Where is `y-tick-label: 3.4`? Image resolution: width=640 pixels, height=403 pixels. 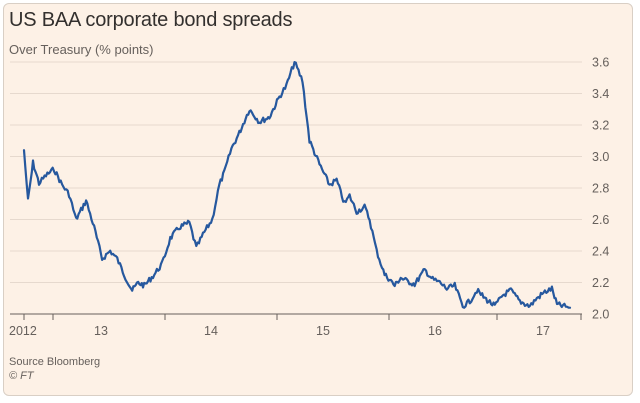
y-tick-label: 3.4 is located at coordinates (600, 94).